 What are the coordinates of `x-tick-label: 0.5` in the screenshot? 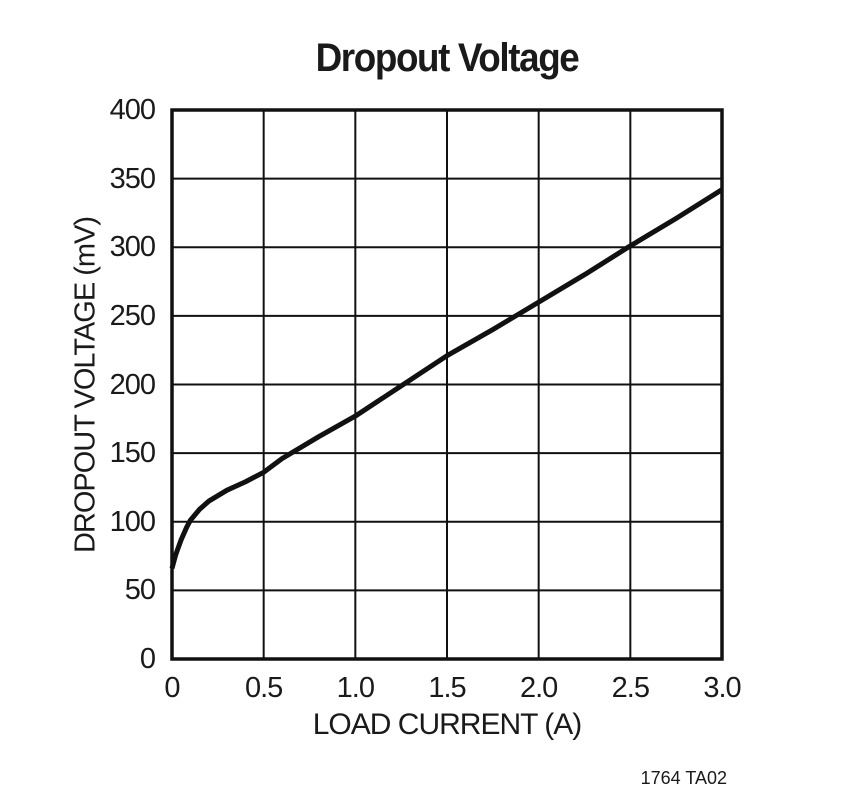 It's located at (263, 688).